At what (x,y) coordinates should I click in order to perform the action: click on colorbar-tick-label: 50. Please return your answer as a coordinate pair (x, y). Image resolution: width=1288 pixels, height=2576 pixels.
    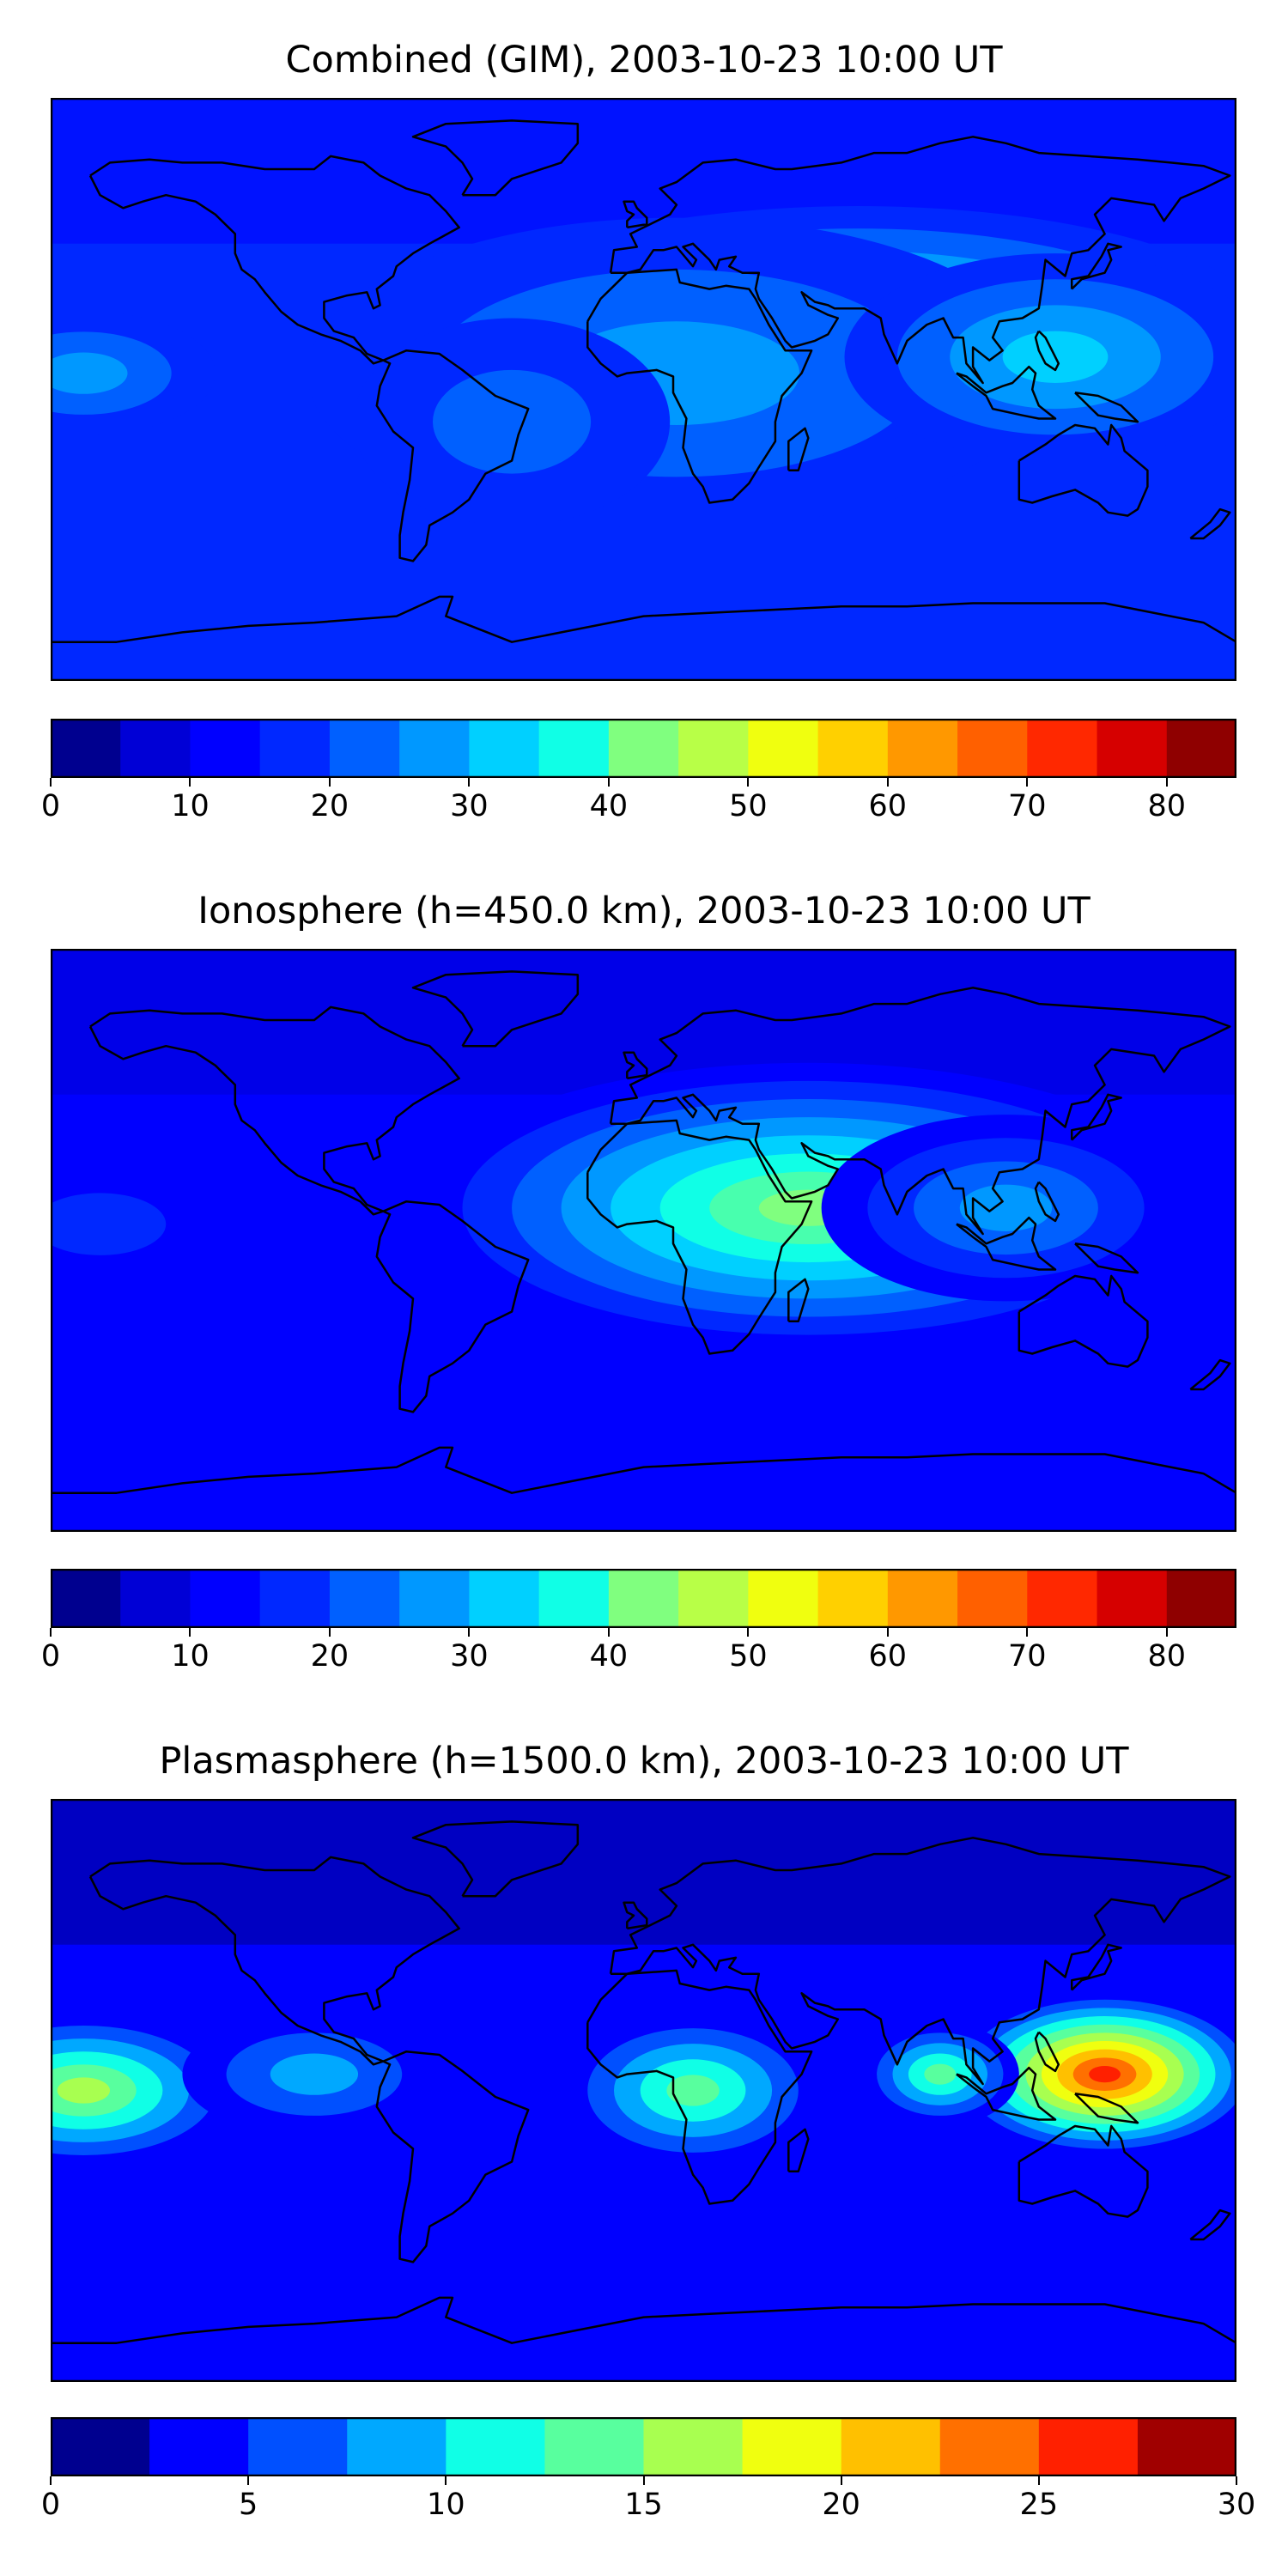
    Looking at the image, I should click on (748, 806).